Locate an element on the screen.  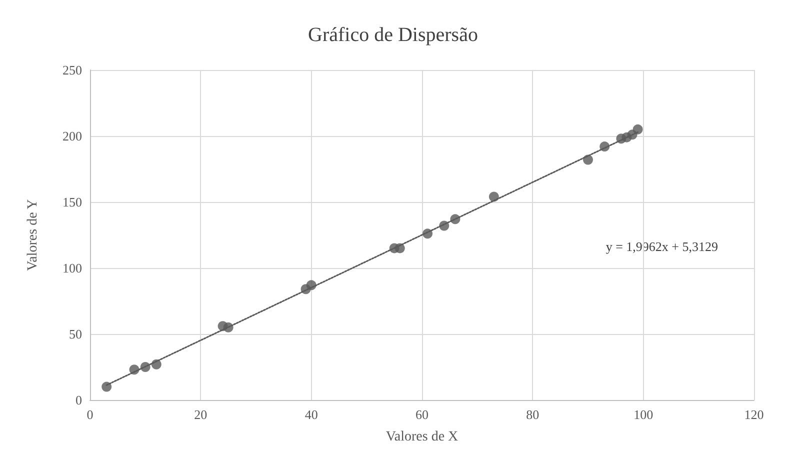
x-tick-label: 40 is located at coordinates (311, 414).